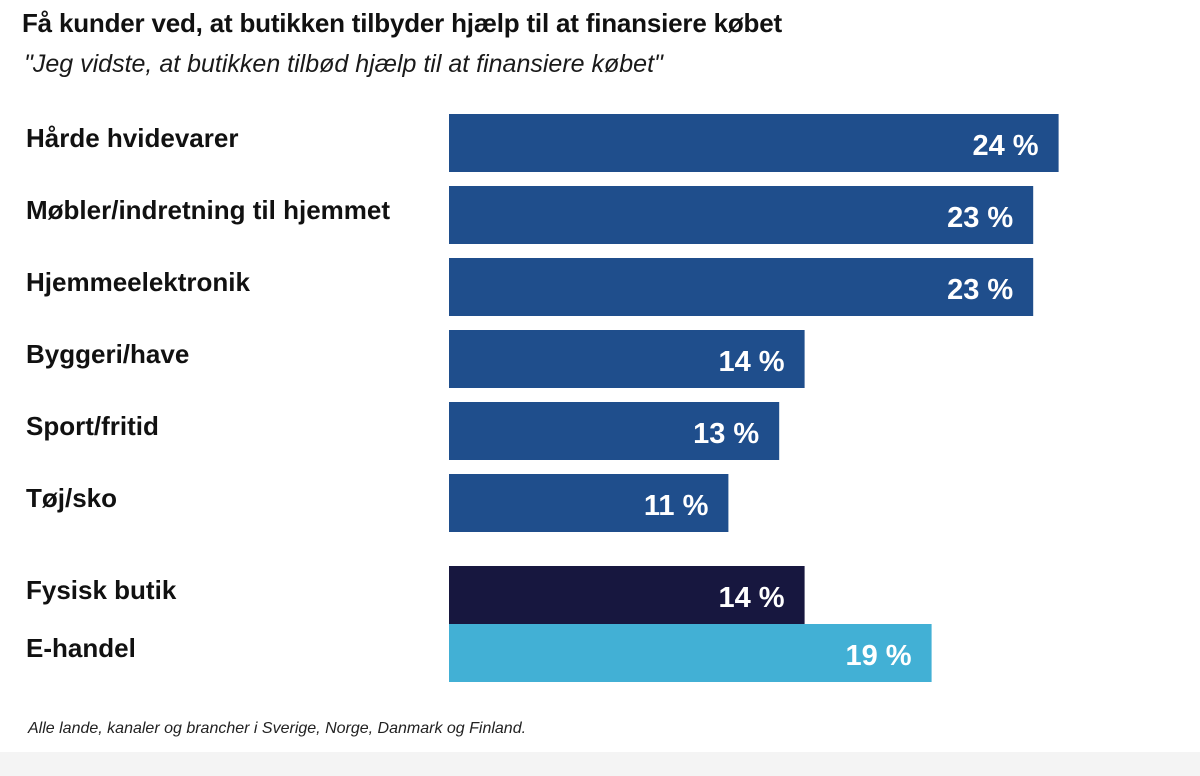 The width and height of the screenshot is (1200, 776). Describe the element at coordinates (92, 426) in the screenshot. I see `category-label: Sport/fritid` at that location.